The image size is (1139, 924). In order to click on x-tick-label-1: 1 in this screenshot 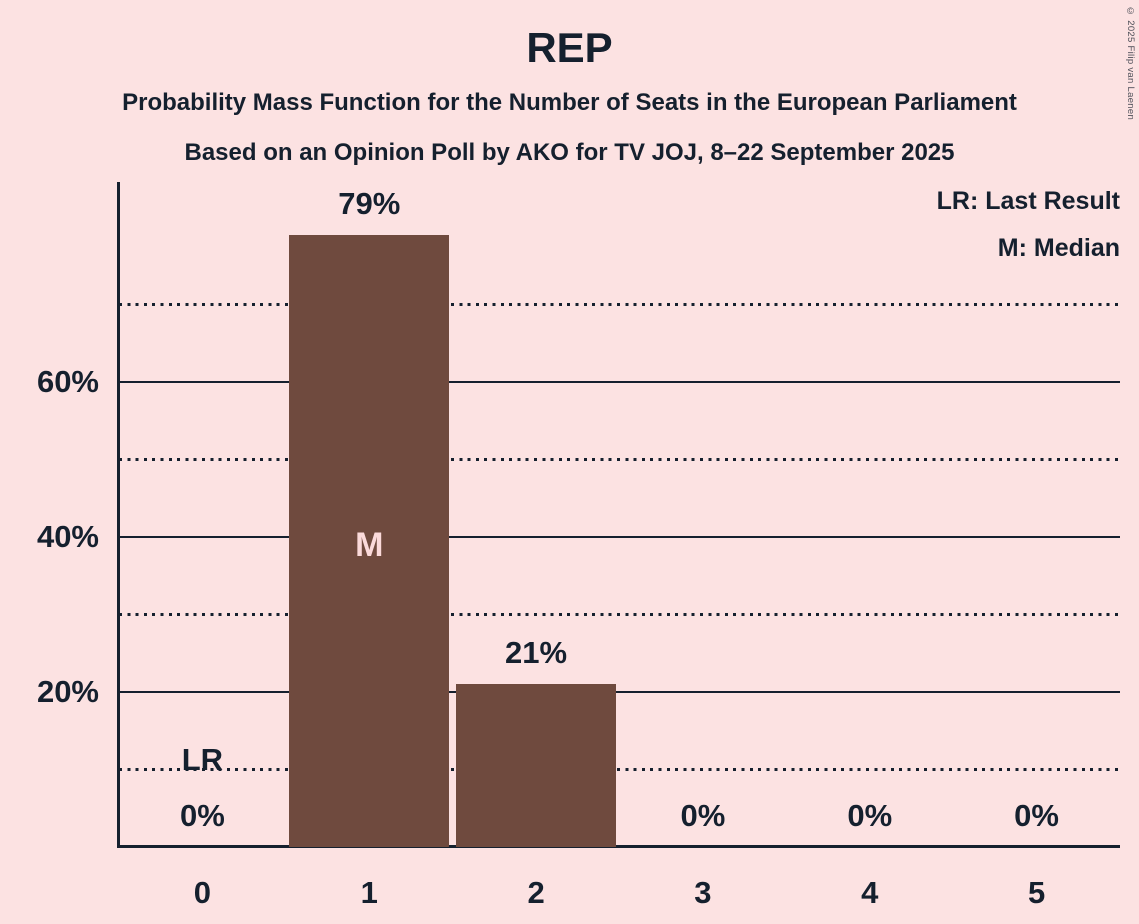, I will do `click(369, 892)`.